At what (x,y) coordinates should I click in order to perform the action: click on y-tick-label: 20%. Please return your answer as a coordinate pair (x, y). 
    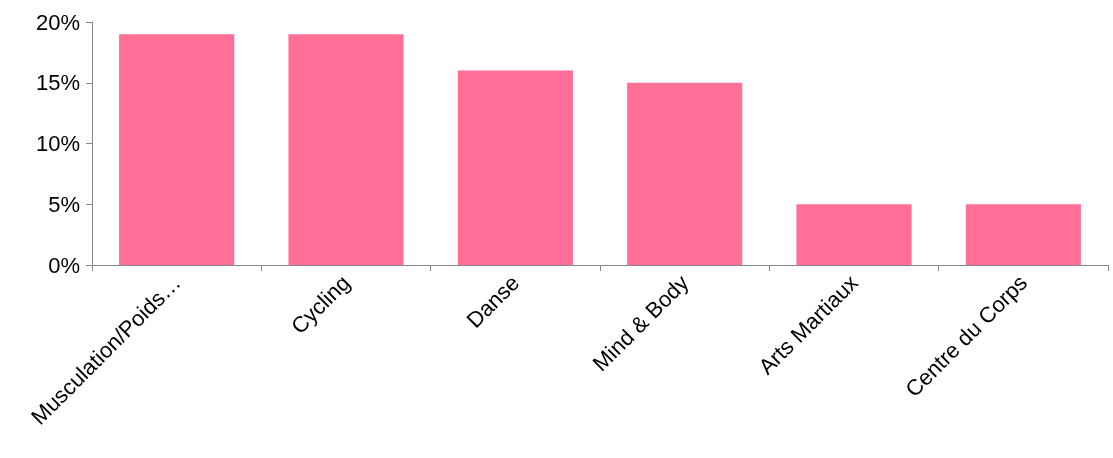
    Looking at the image, I should click on (57, 22).